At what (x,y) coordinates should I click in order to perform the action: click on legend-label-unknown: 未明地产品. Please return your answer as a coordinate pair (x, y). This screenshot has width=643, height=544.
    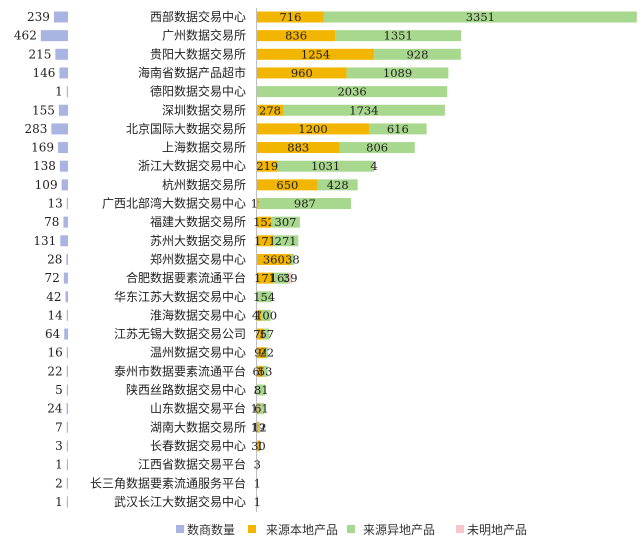
    Looking at the image, I should click on (497, 530).